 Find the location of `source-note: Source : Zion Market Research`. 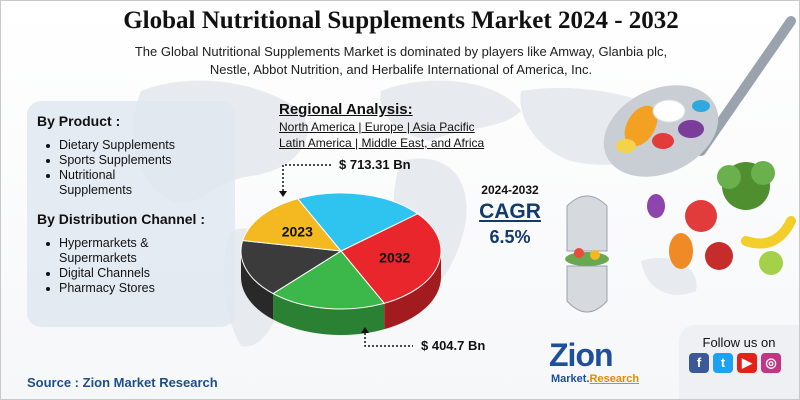

source-note: Source : Zion Market Research is located at coordinates (122, 382).